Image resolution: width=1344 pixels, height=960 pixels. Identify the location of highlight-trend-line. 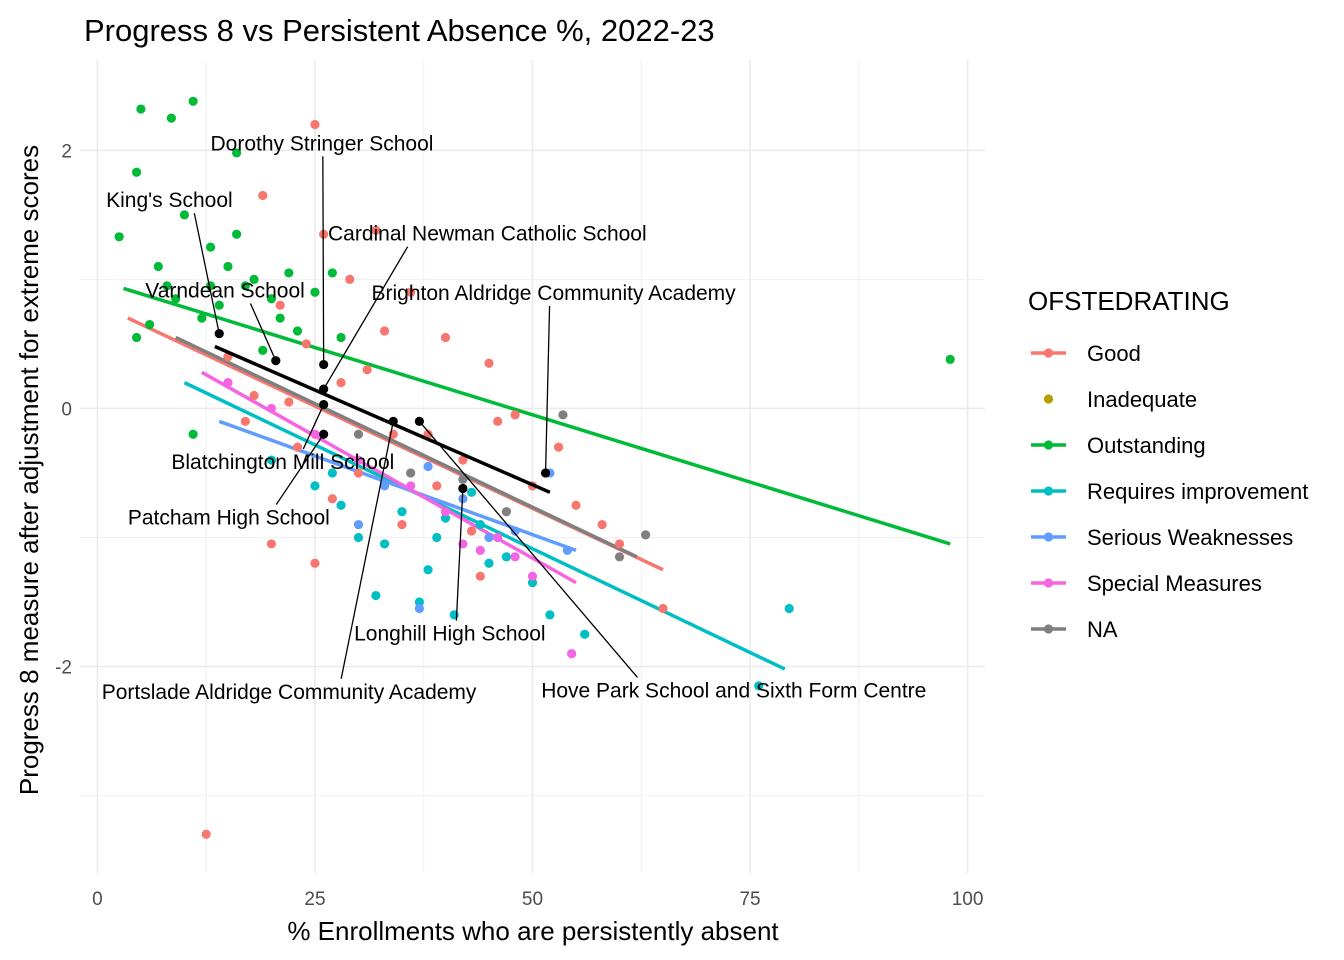
(382, 419).